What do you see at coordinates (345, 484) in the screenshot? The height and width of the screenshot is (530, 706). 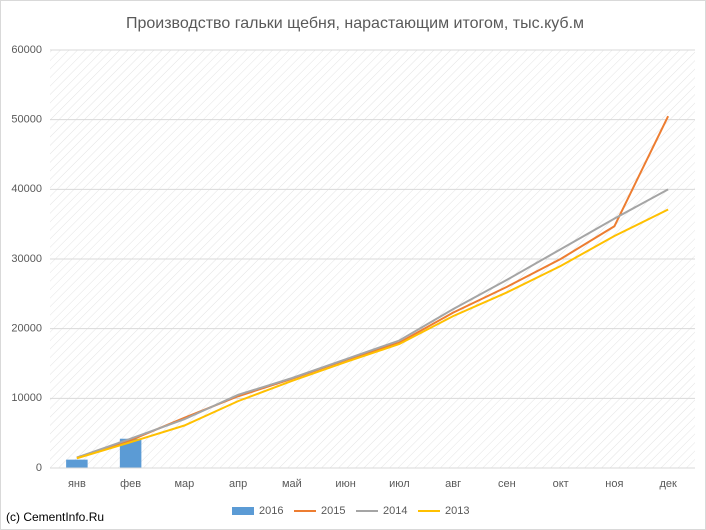 I see `x-tick-label: июн` at bounding box center [345, 484].